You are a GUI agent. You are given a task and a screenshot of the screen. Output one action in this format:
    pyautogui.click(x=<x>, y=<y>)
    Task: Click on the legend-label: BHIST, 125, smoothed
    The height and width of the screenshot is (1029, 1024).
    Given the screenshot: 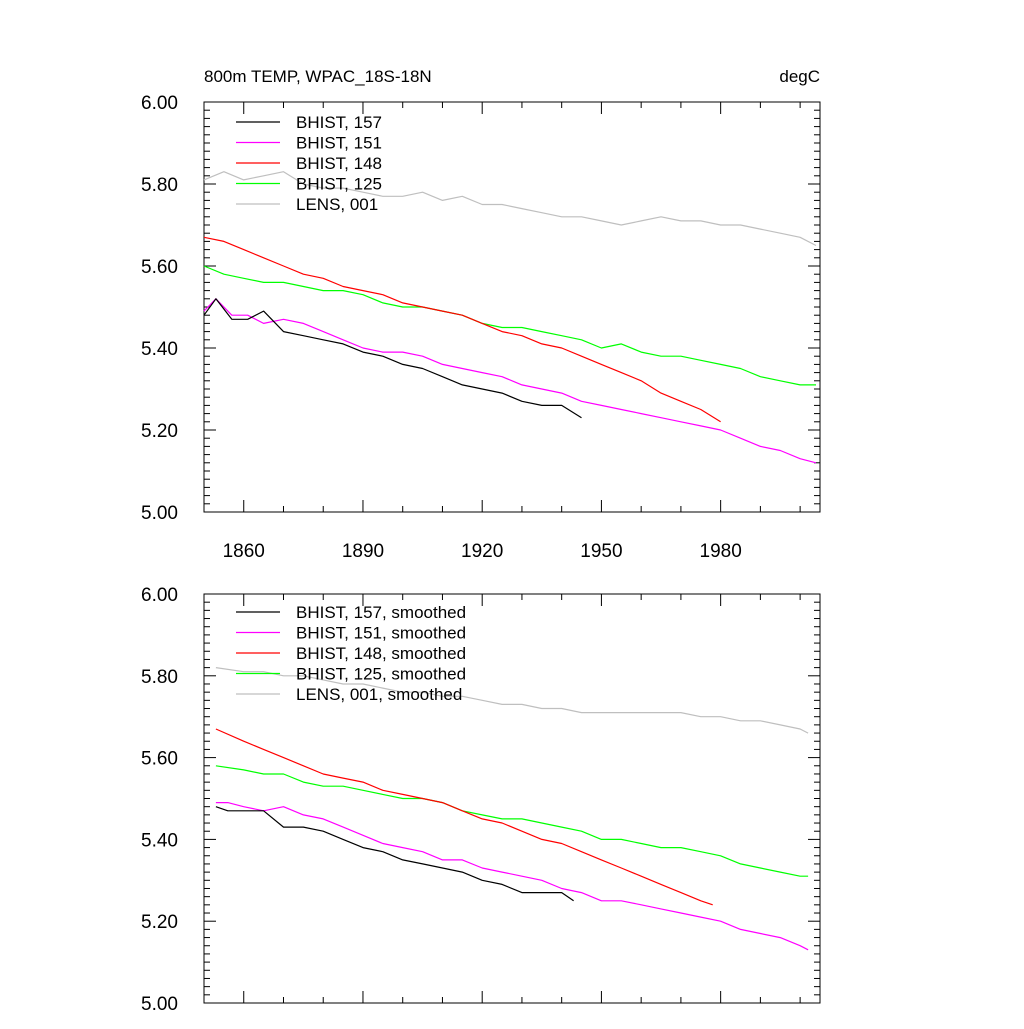 What is the action you would take?
    pyautogui.click(x=381, y=674)
    